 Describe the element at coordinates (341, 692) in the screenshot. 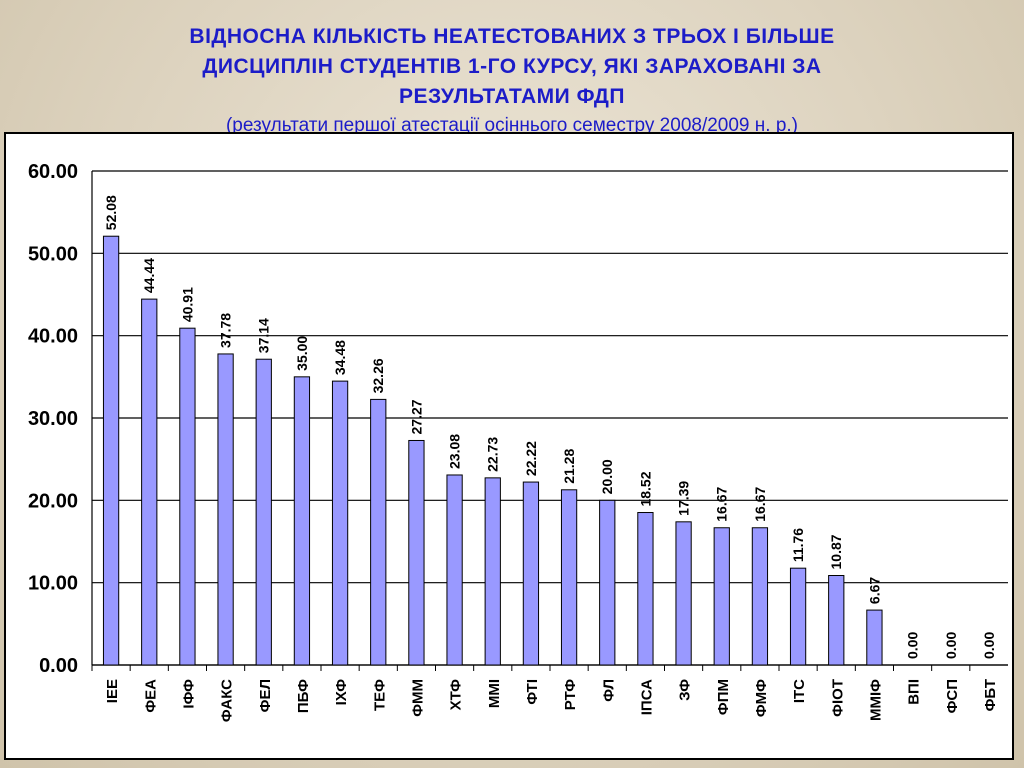

I see `x-tick-label: ІХФ` at that location.